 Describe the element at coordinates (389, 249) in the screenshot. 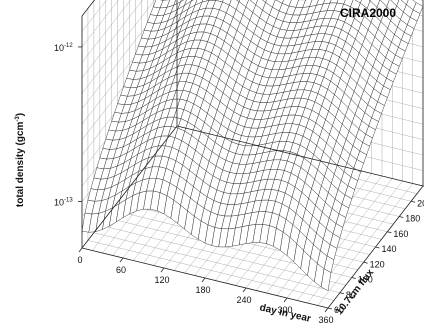

I see `y-tick-label: 140` at that location.